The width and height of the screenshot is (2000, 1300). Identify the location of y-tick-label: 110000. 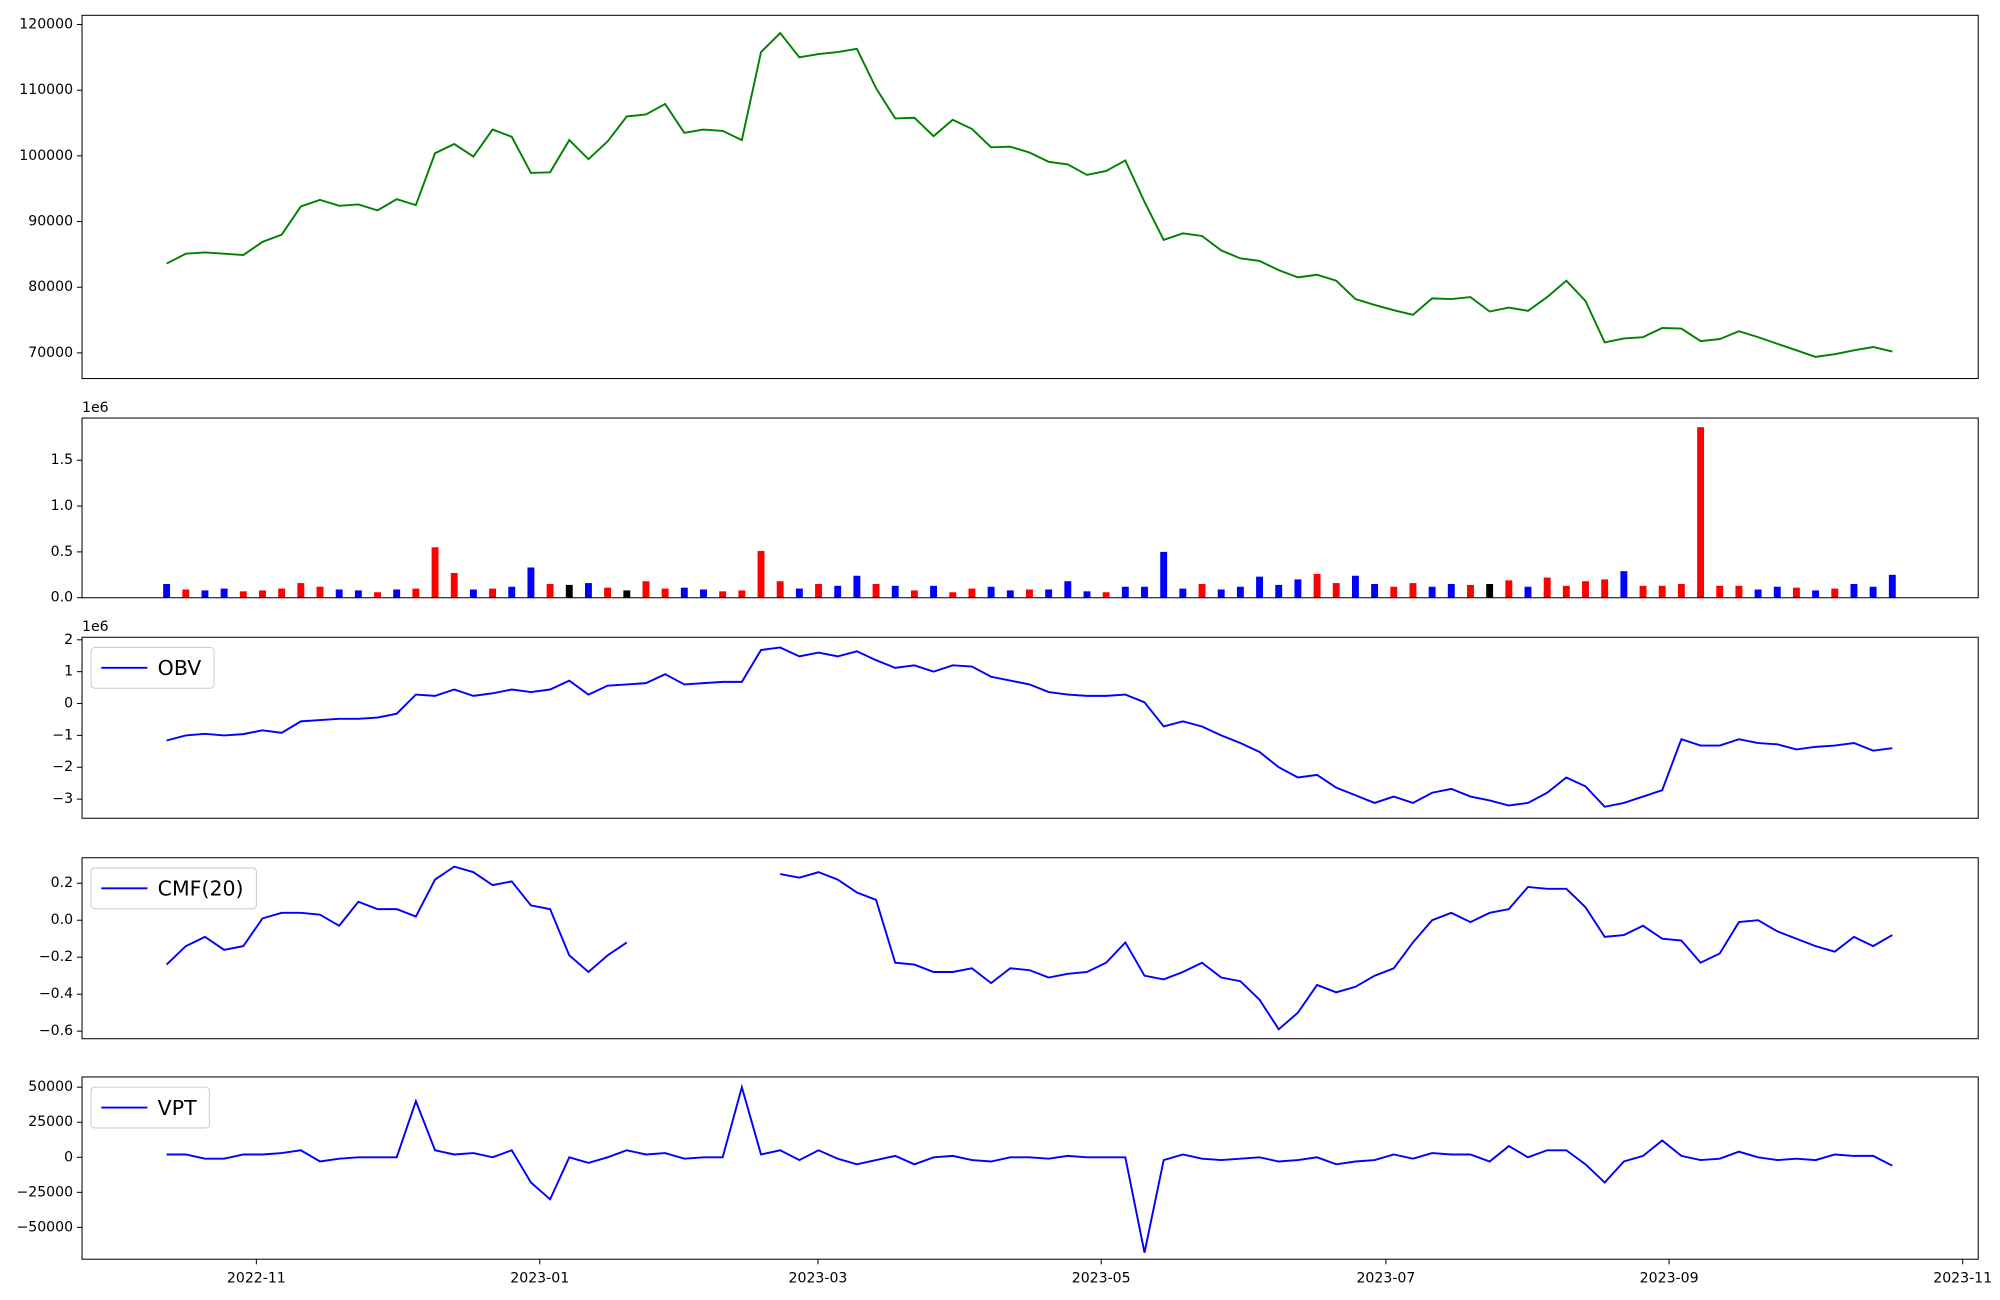
(46, 90).